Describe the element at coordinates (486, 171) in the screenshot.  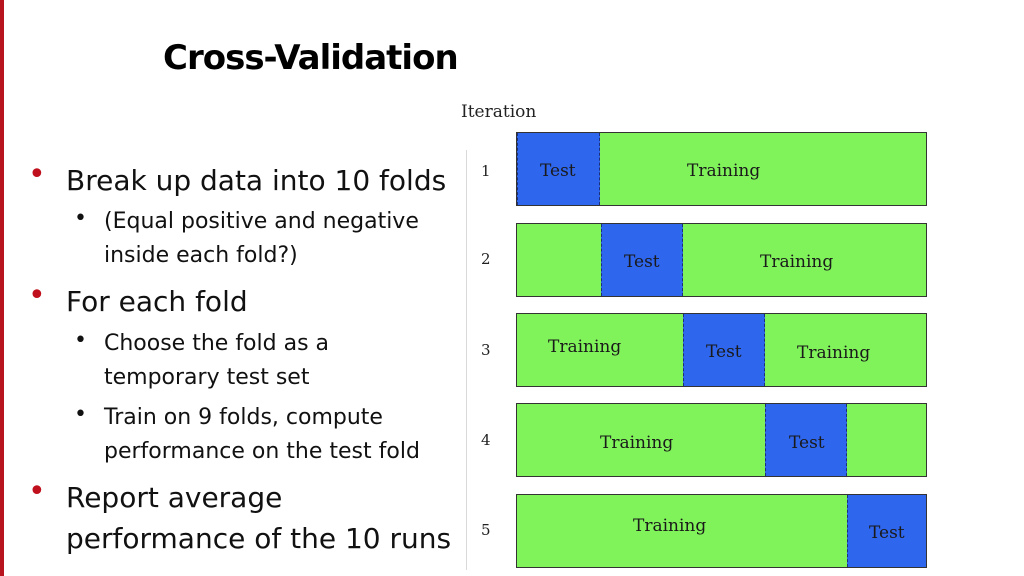
I see `iteration-number: 1` at that location.